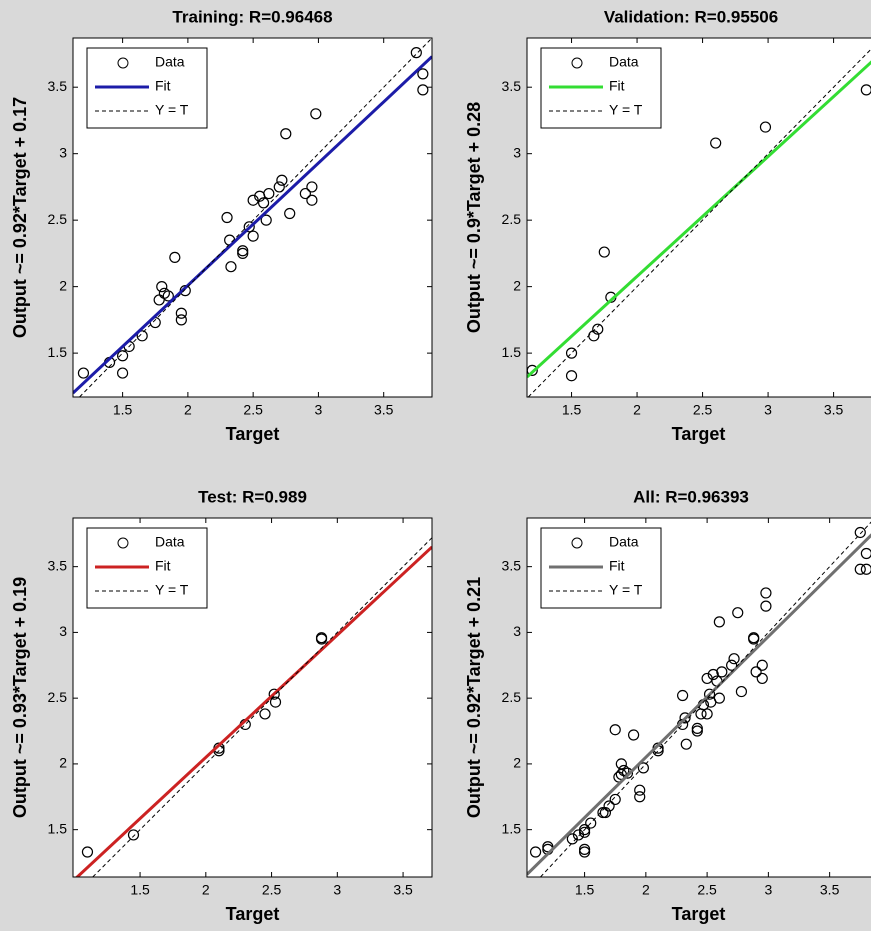 The image size is (871, 931). I want to click on y-axis-label: Output ~= 0.92*Target + 0.17, so click(20, 217).